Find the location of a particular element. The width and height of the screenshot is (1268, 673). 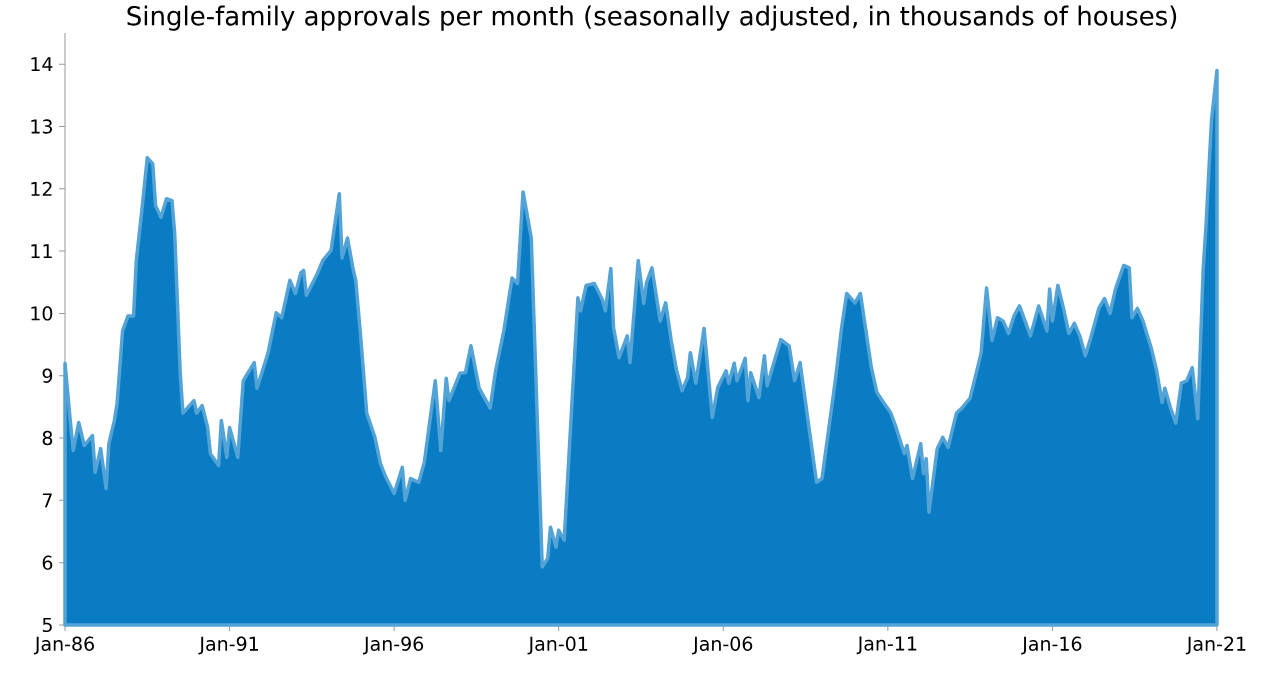

y-tick-label: 14 is located at coordinates (42, 64).